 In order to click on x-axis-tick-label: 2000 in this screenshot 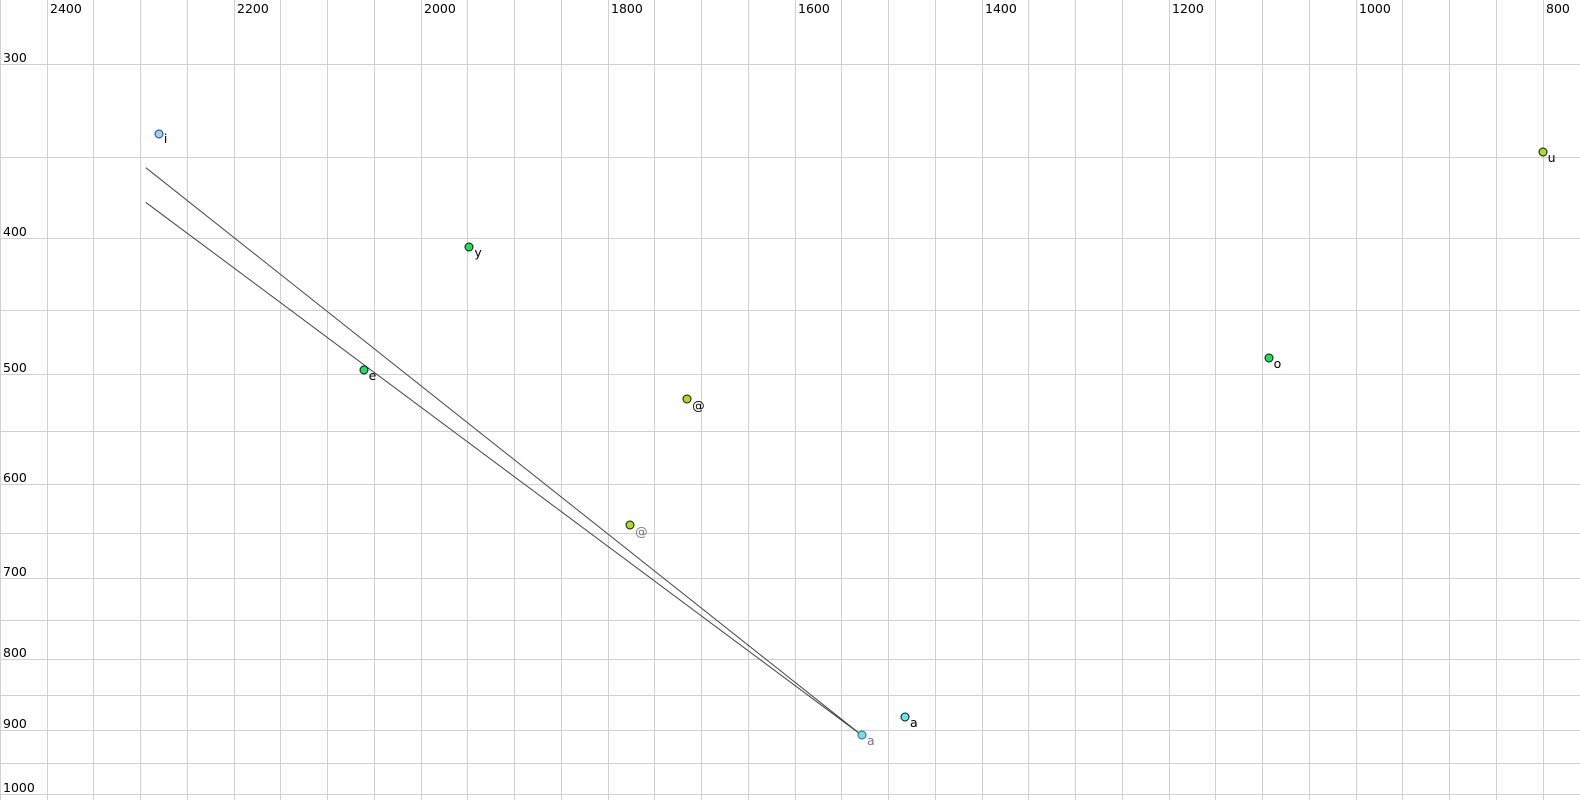, I will do `click(440, 8)`.